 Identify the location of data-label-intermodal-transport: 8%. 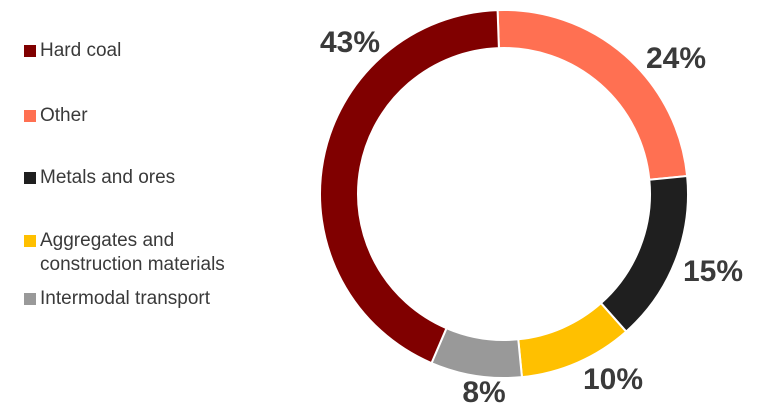
(483, 390).